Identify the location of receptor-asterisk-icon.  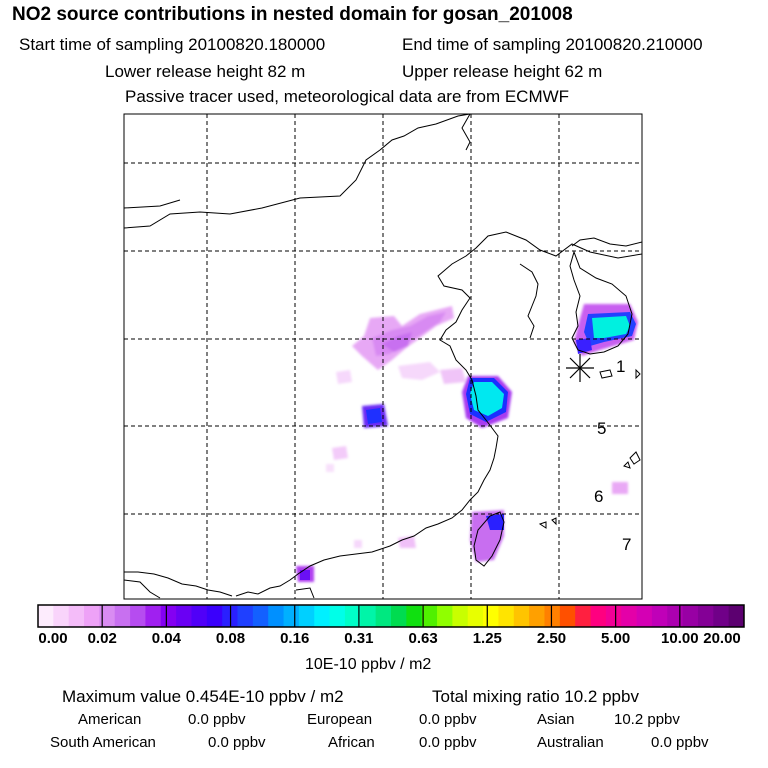
(580, 368).